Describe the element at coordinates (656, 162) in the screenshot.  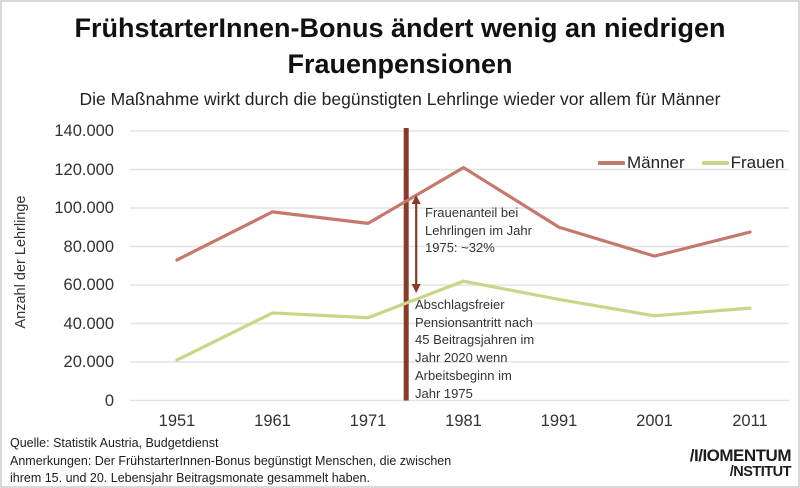
I see `legend-label: Männer` at that location.